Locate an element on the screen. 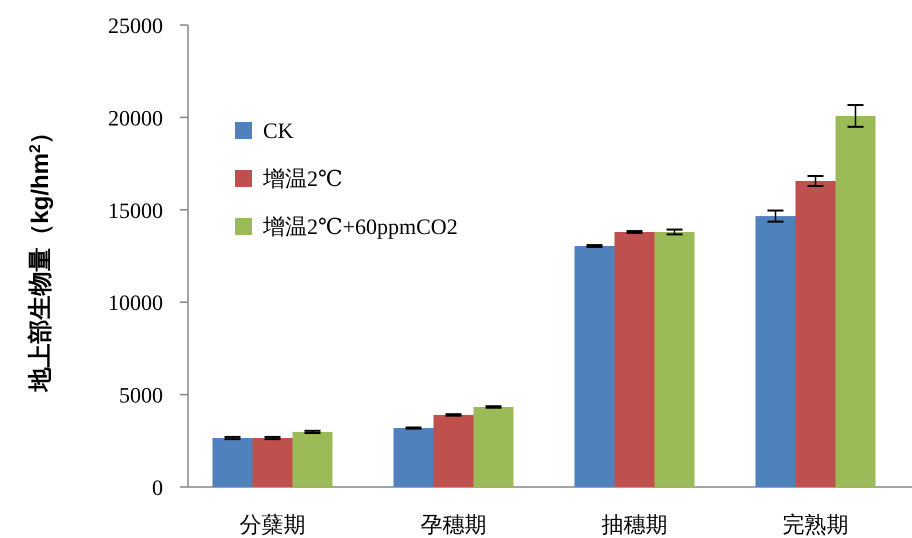 This screenshot has height=538, width=912. y-tick-label: 5000 is located at coordinates (141, 395).